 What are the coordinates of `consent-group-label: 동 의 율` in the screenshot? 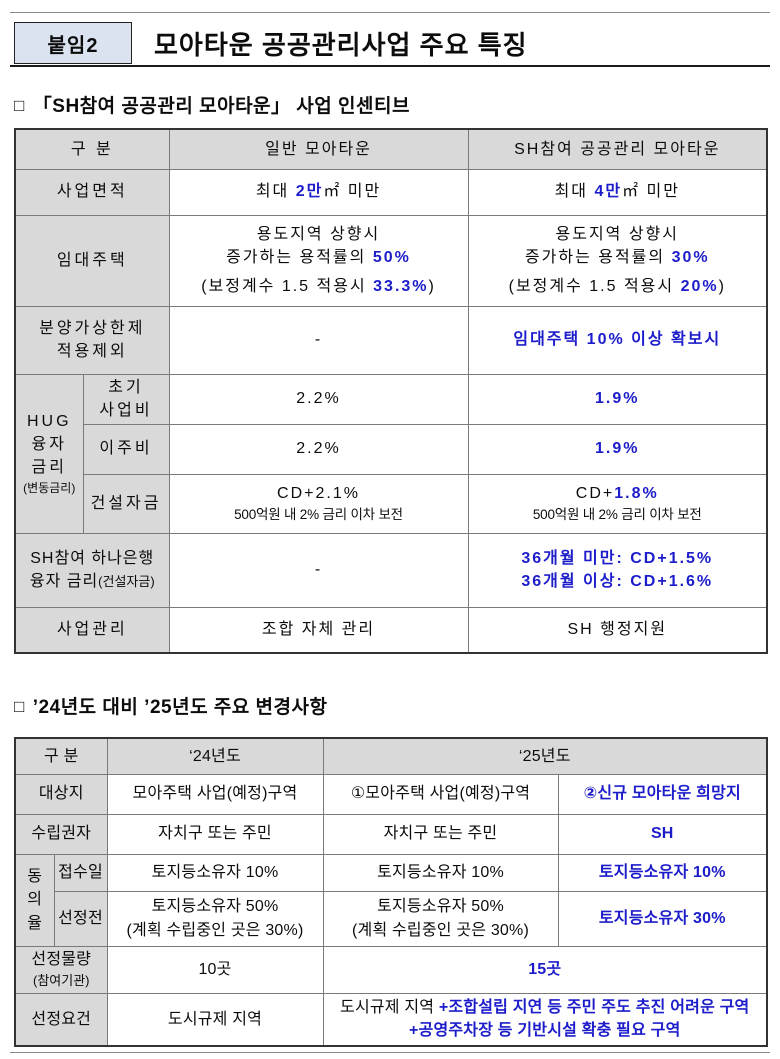 It's located at (34, 900).